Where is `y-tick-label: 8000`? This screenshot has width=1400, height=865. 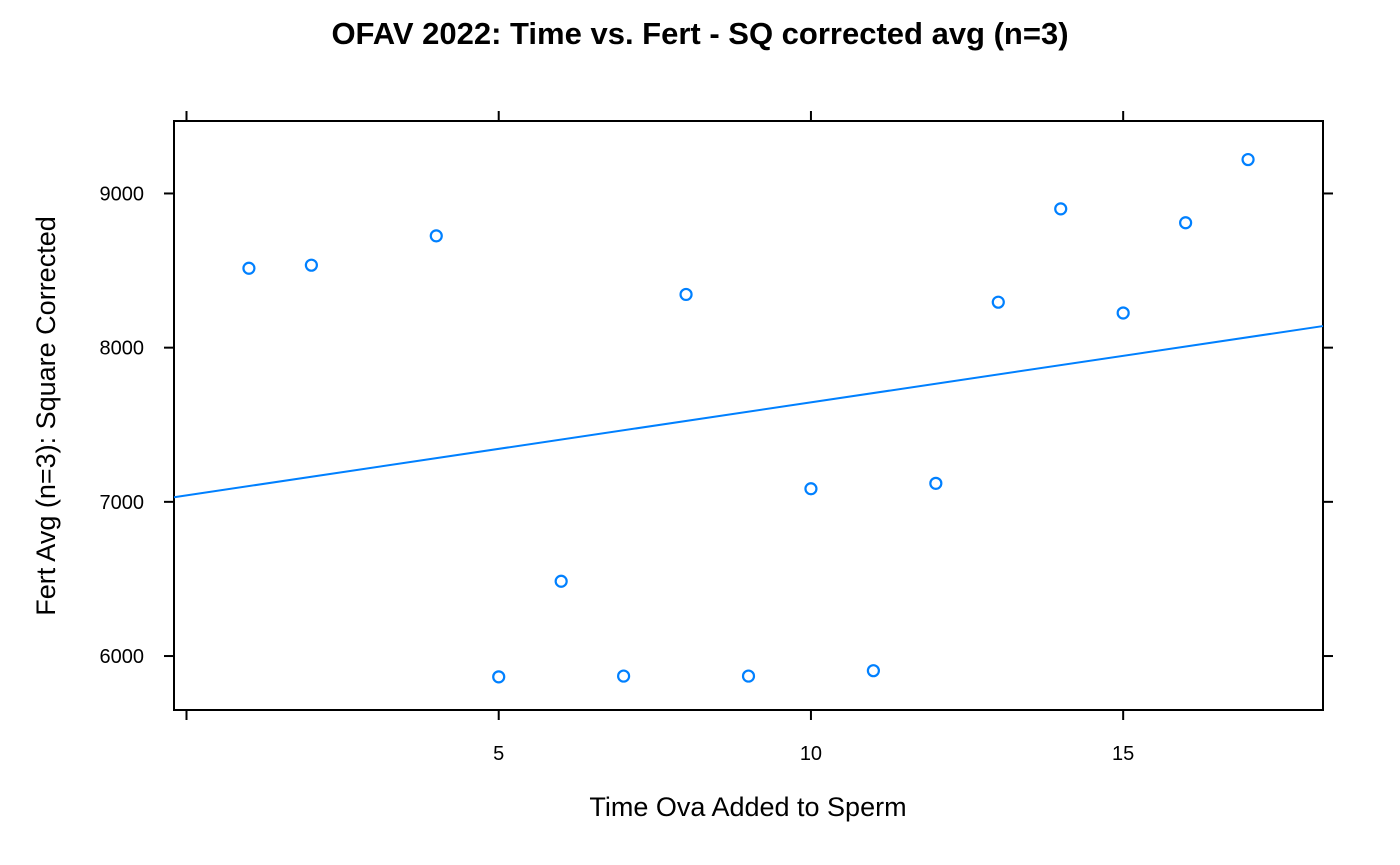 y-tick-label: 8000 is located at coordinates (122, 349).